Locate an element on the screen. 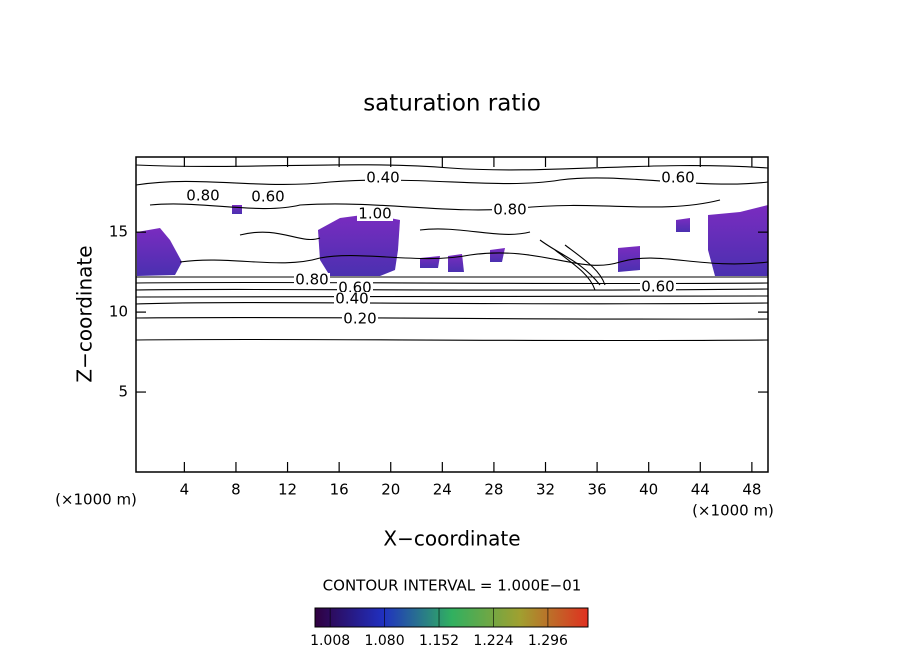 This screenshot has width=904, height=654. x-tick-label: 44 is located at coordinates (700, 490).